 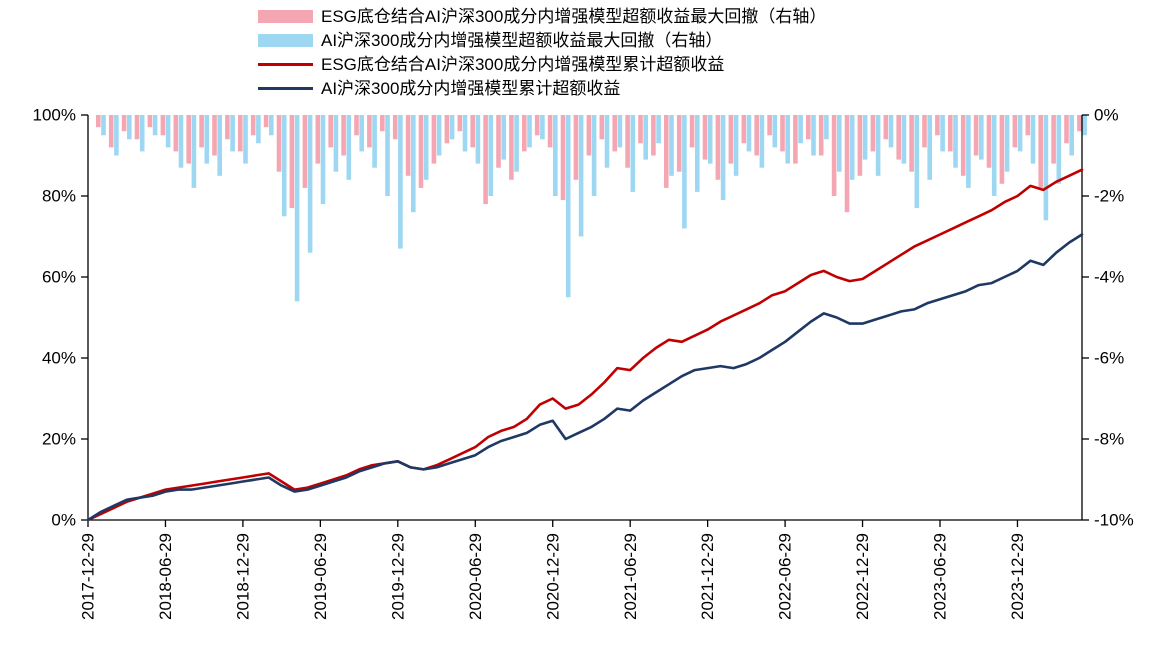 I want to click on legend-swatch-ai-line-icon, so click(x=285, y=88).